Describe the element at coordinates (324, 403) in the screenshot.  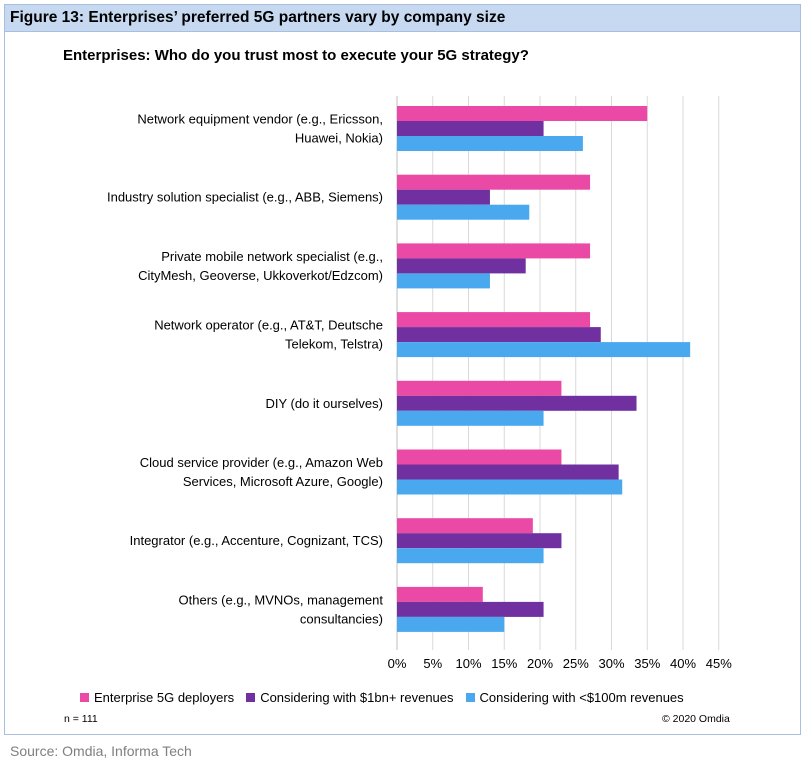
I see `category-label: DIY (do it ourselves)` at that location.